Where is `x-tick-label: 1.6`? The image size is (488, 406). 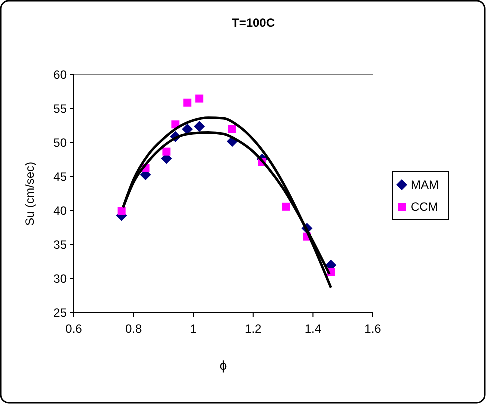
x-tick-label: 1.6 is located at coordinates (373, 329).